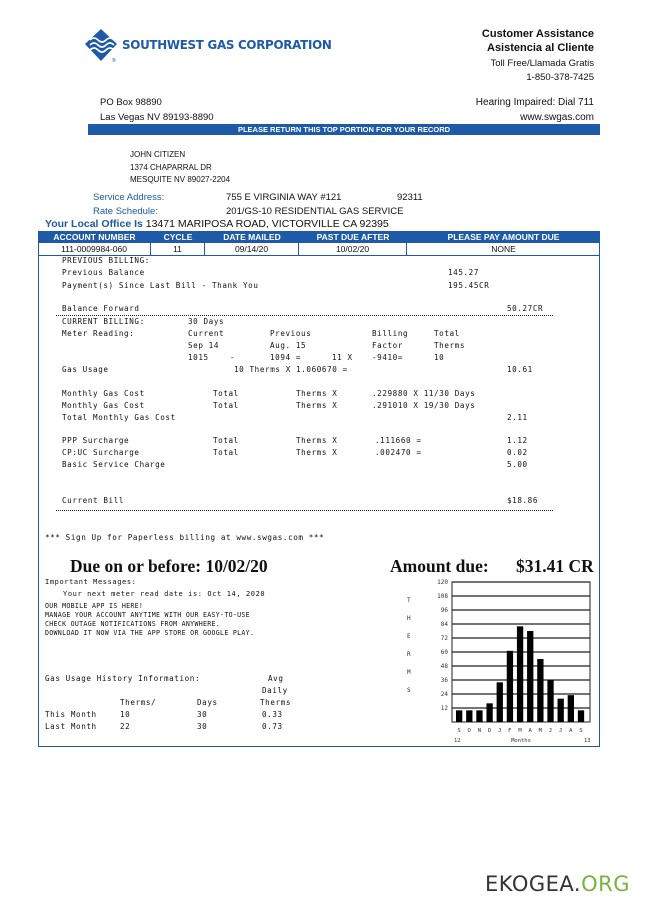 The width and height of the screenshot is (646, 915). What do you see at coordinates (106, 260) in the screenshot?
I see `prev-heading: PREVIOUS BILLING:` at bounding box center [106, 260].